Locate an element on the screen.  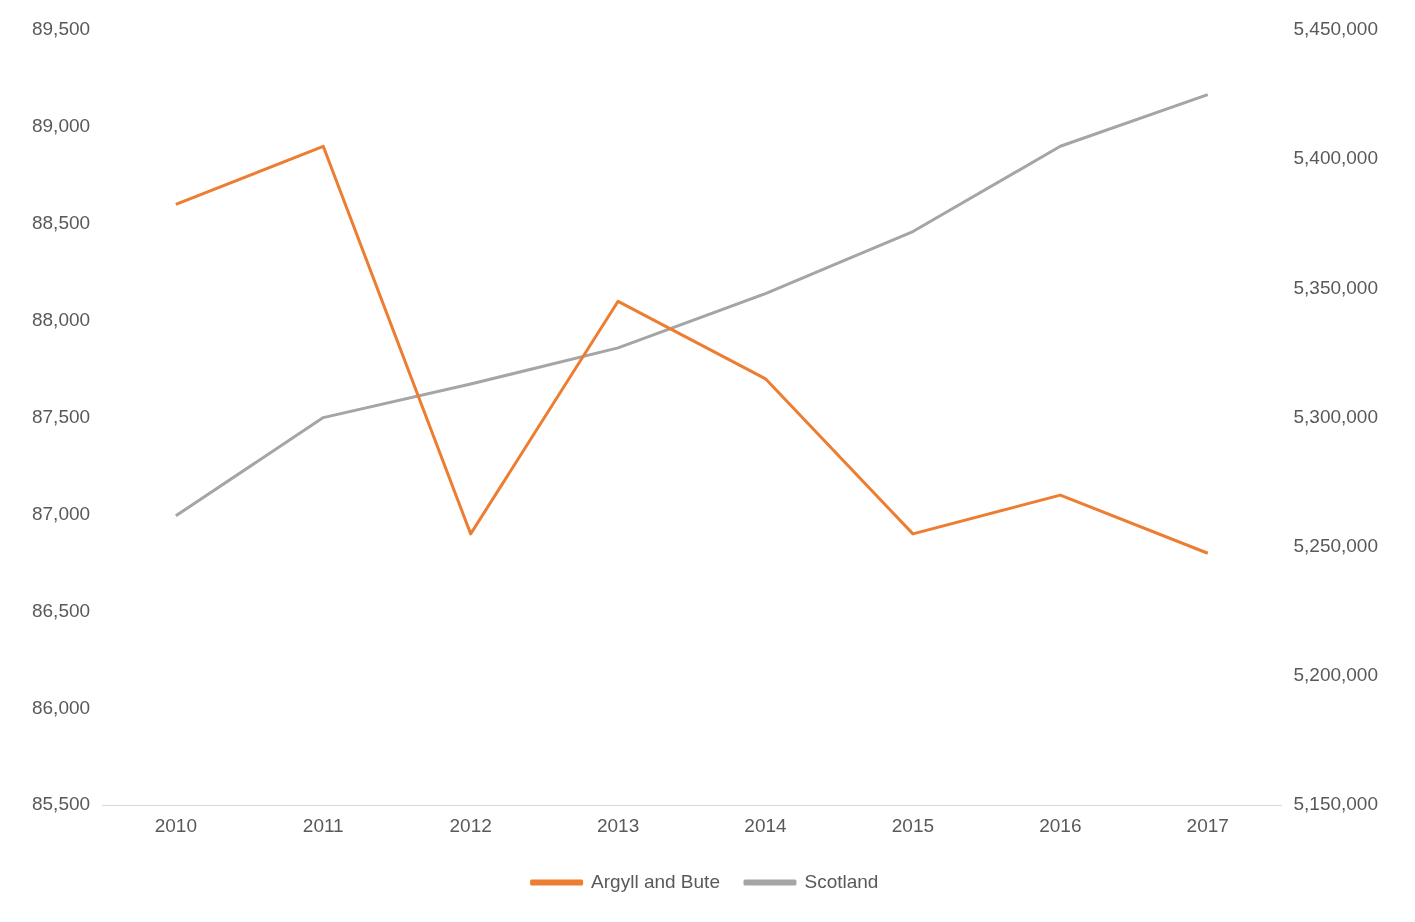
legend-label: Scotland is located at coordinates (841, 881).